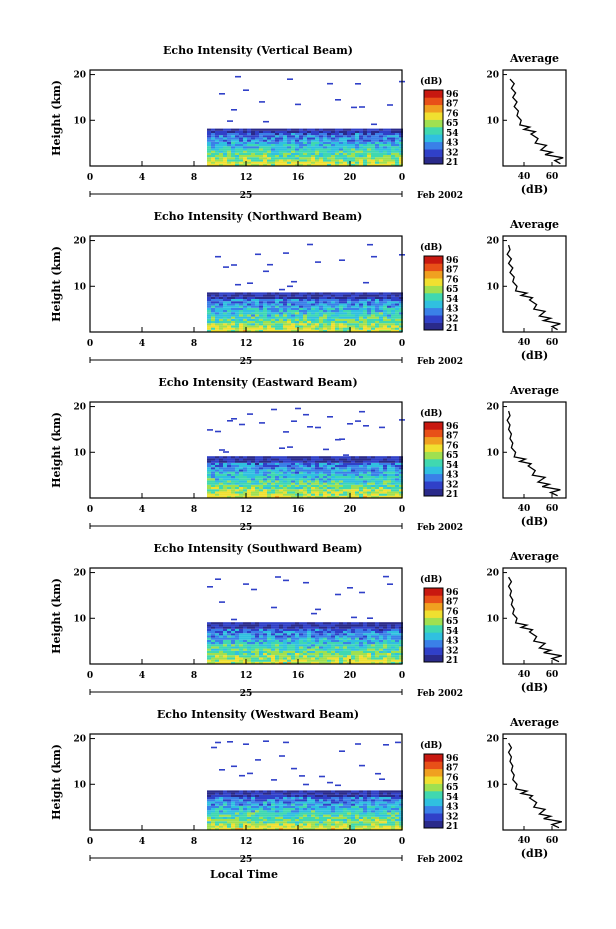 This screenshot has width=616, height=929. I want to click on panel-title: Echo Intensity (Eastward Beam), so click(257, 382).